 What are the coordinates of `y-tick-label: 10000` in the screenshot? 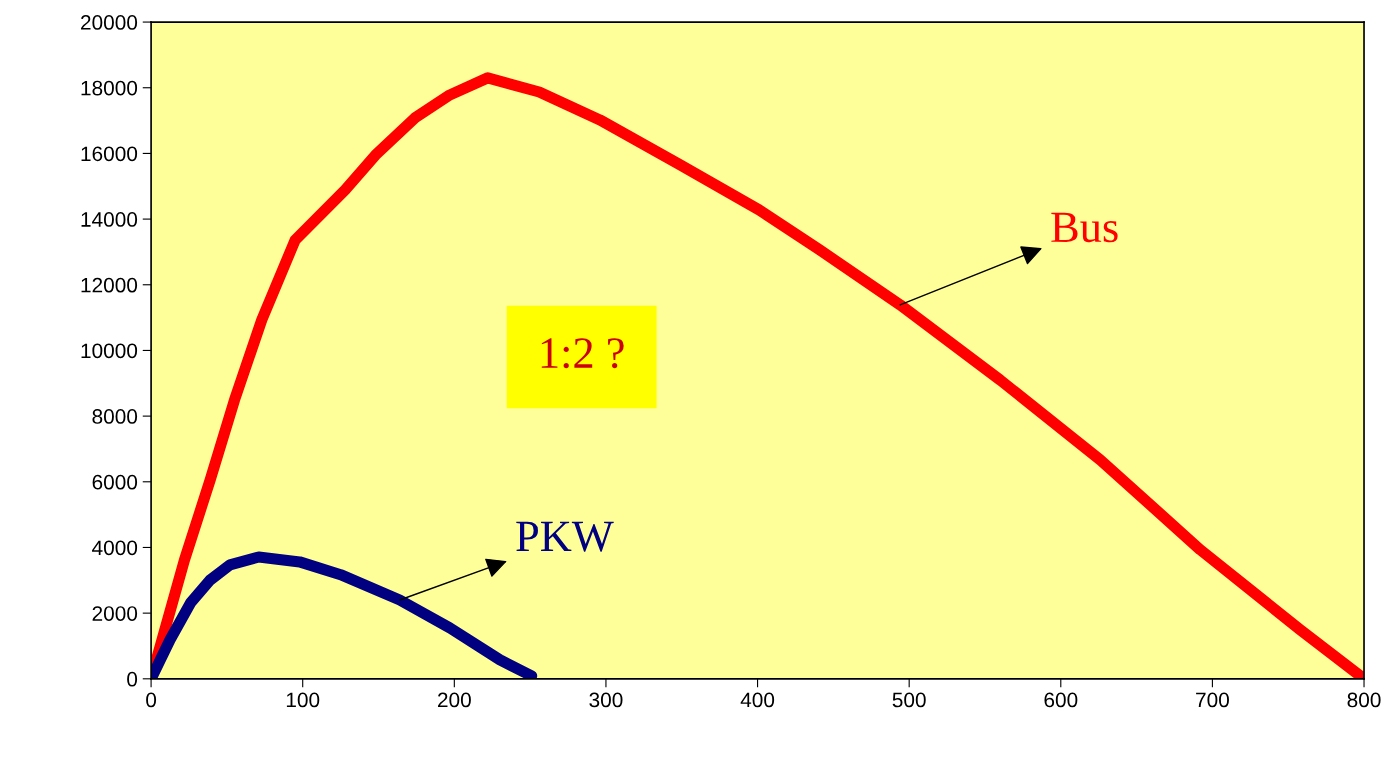 It's located at (109, 351).